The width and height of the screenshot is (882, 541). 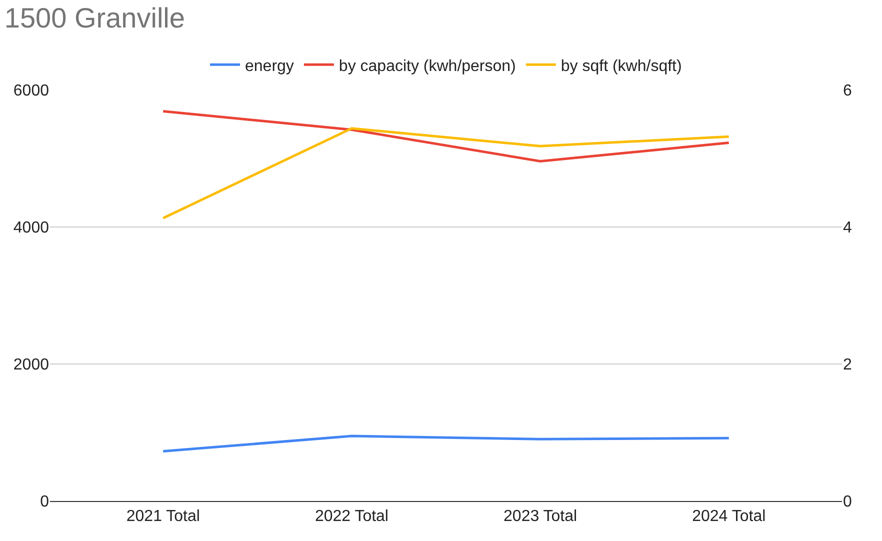 I want to click on x-tick-label: 2022 Total, so click(x=351, y=517).